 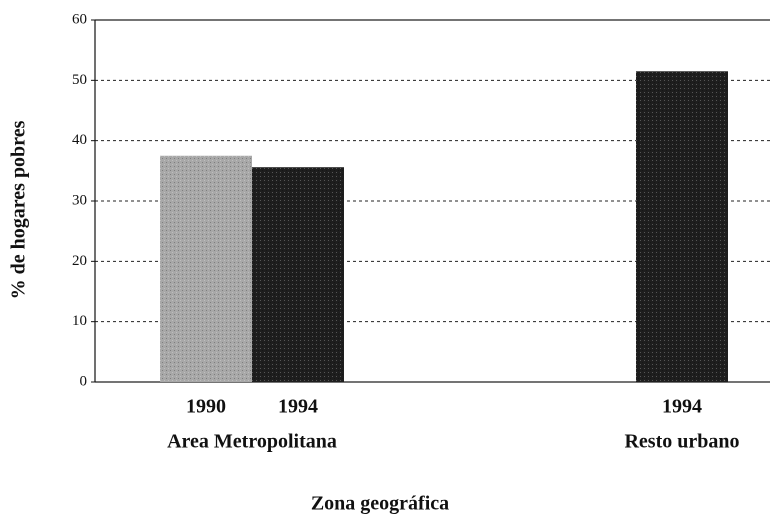 I want to click on x-tick-label: Area Metropolitana, so click(x=252, y=442).